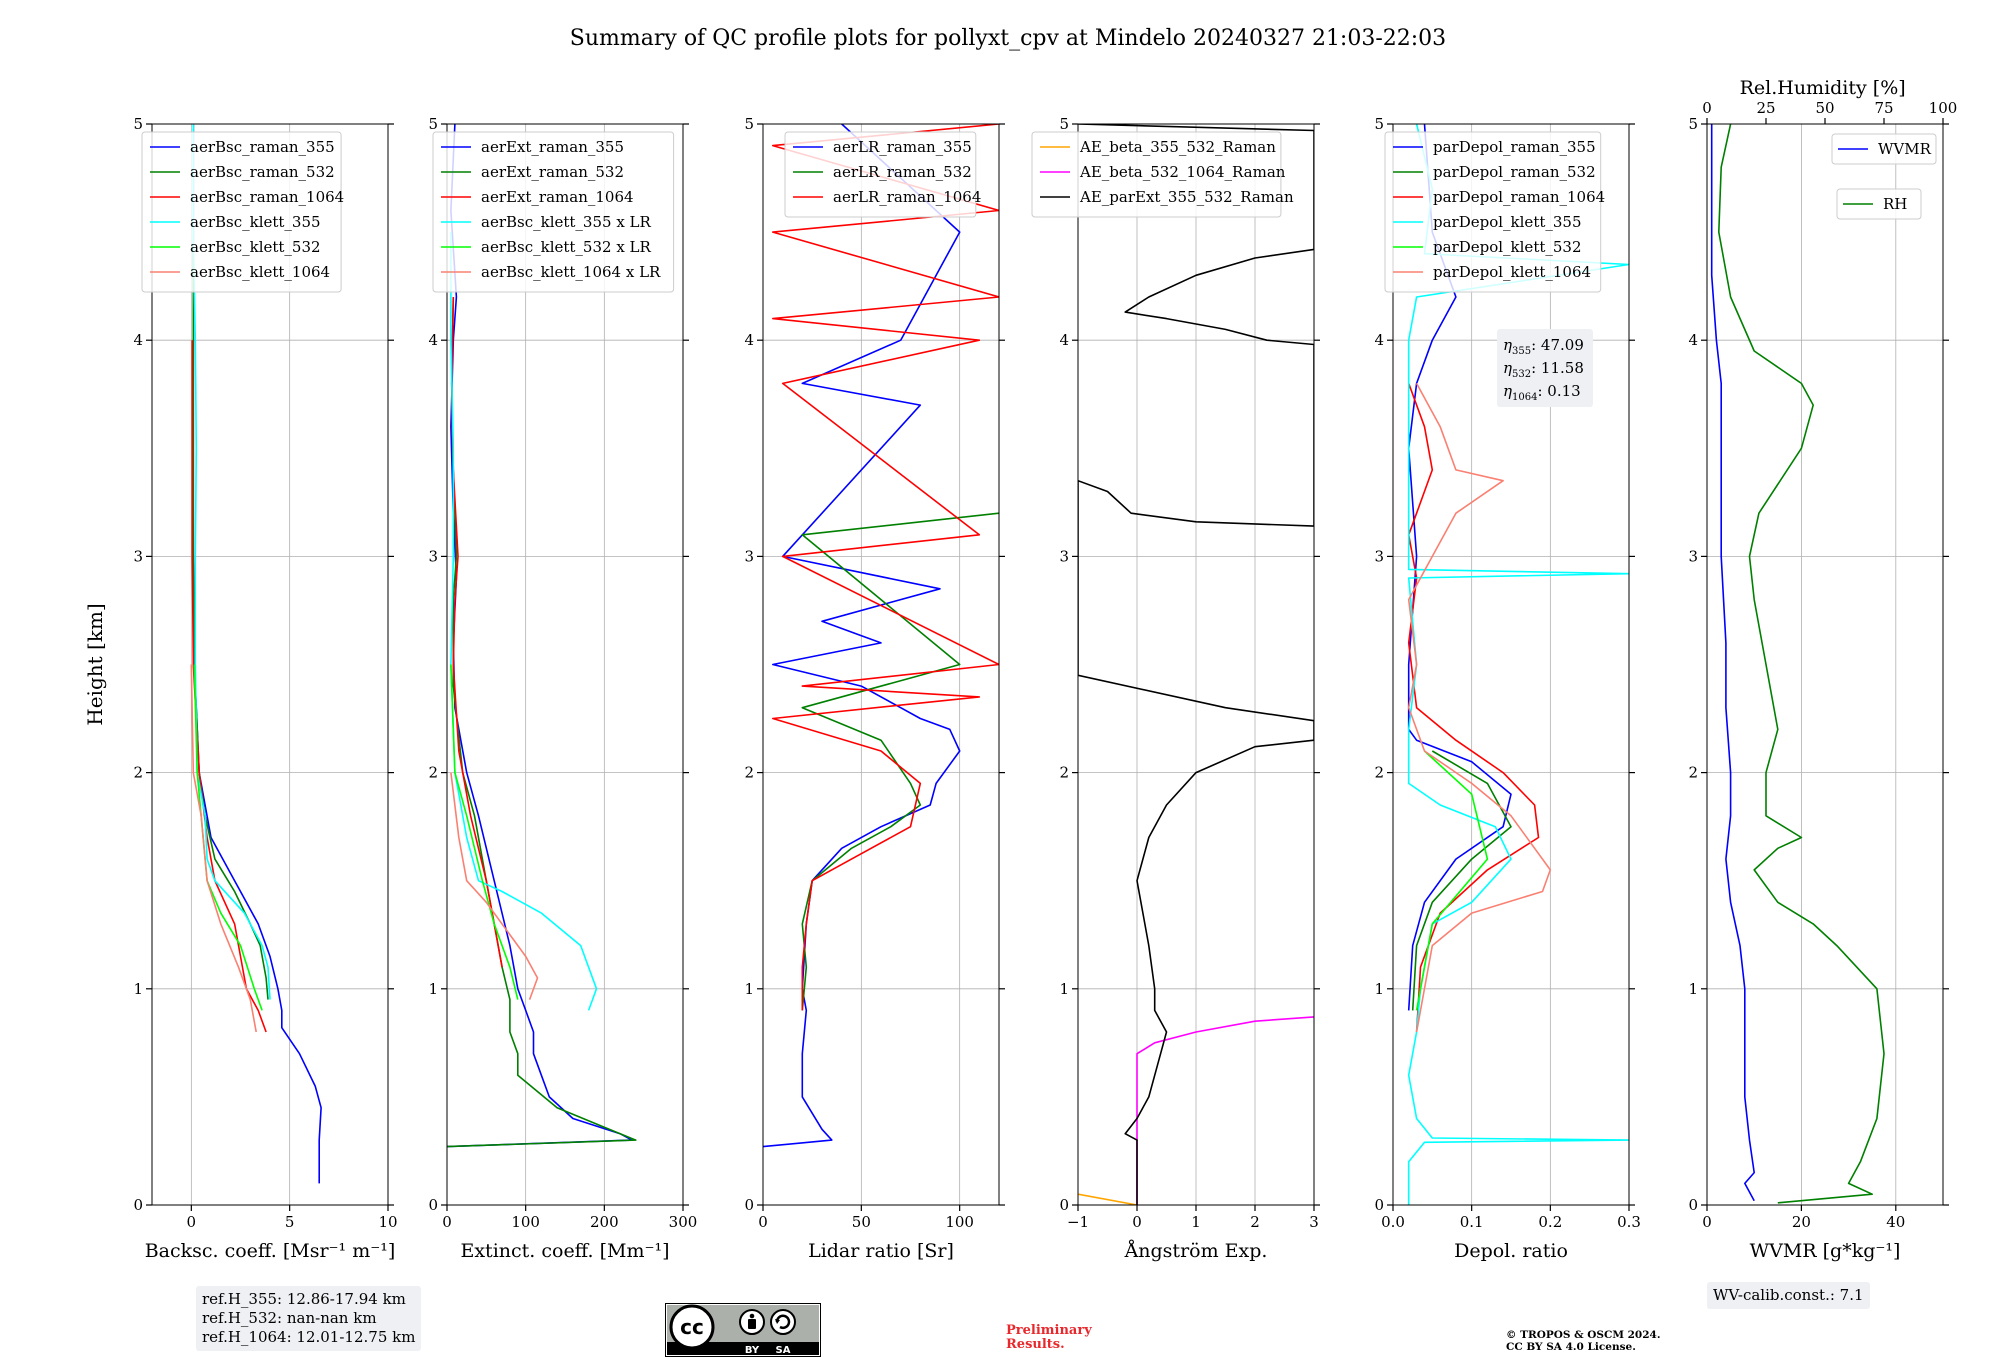 The image size is (2000, 1360). I want to click on x-tick-label: 20, so click(1801, 1222).